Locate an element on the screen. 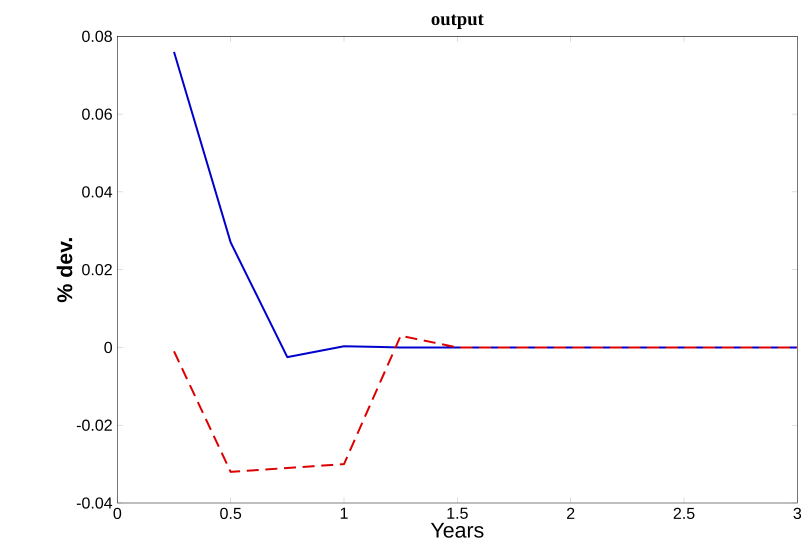 This screenshot has height=547, width=803. y-tick-label: 0.06 is located at coordinates (97, 114).